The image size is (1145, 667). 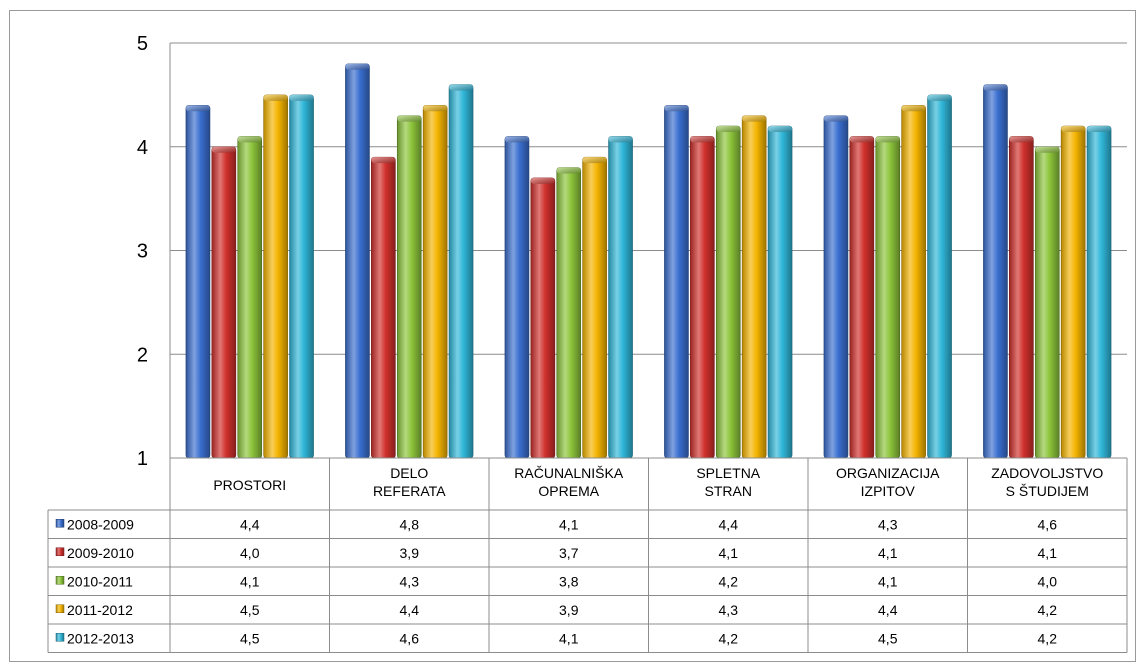 I want to click on category-label: ZADOVOLJSTVO, so click(x=1047, y=473).